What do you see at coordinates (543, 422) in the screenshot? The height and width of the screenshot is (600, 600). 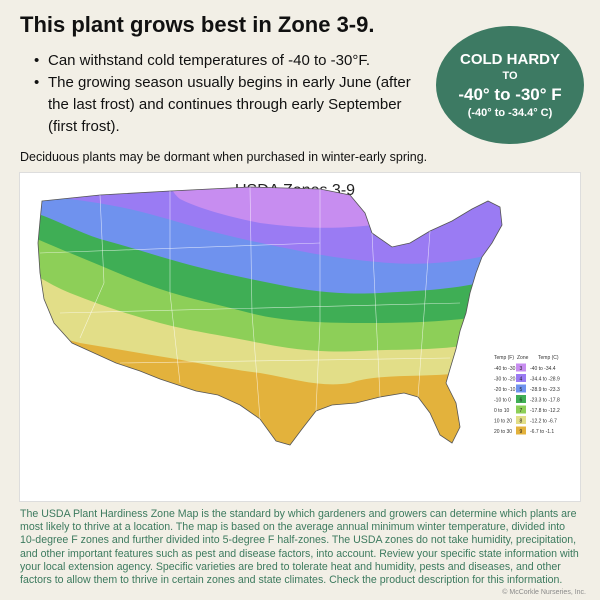 I see `legend-temp-c: -12.2 to -6.7` at bounding box center [543, 422].